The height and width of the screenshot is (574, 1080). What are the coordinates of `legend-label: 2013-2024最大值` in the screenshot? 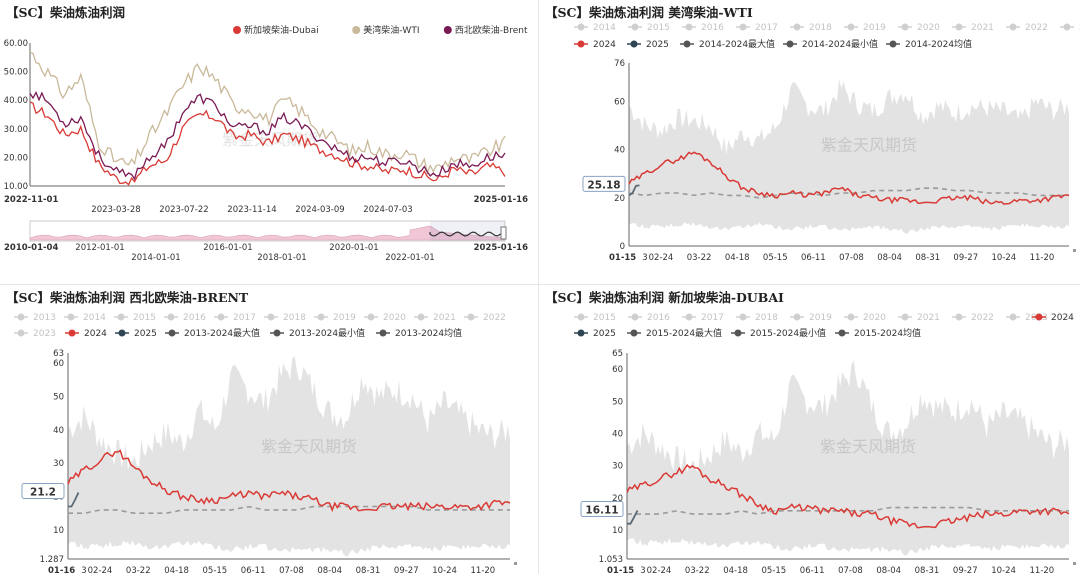 It's located at (222, 333).